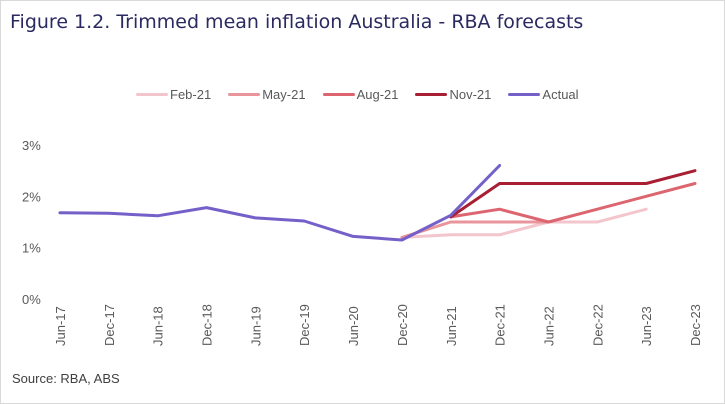 This screenshot has width=725, height=404. What do you see at coordinates (646, 326) in the screenshot?
I see `x-tick-label: Jun-23` at bounding box center [646, 326].